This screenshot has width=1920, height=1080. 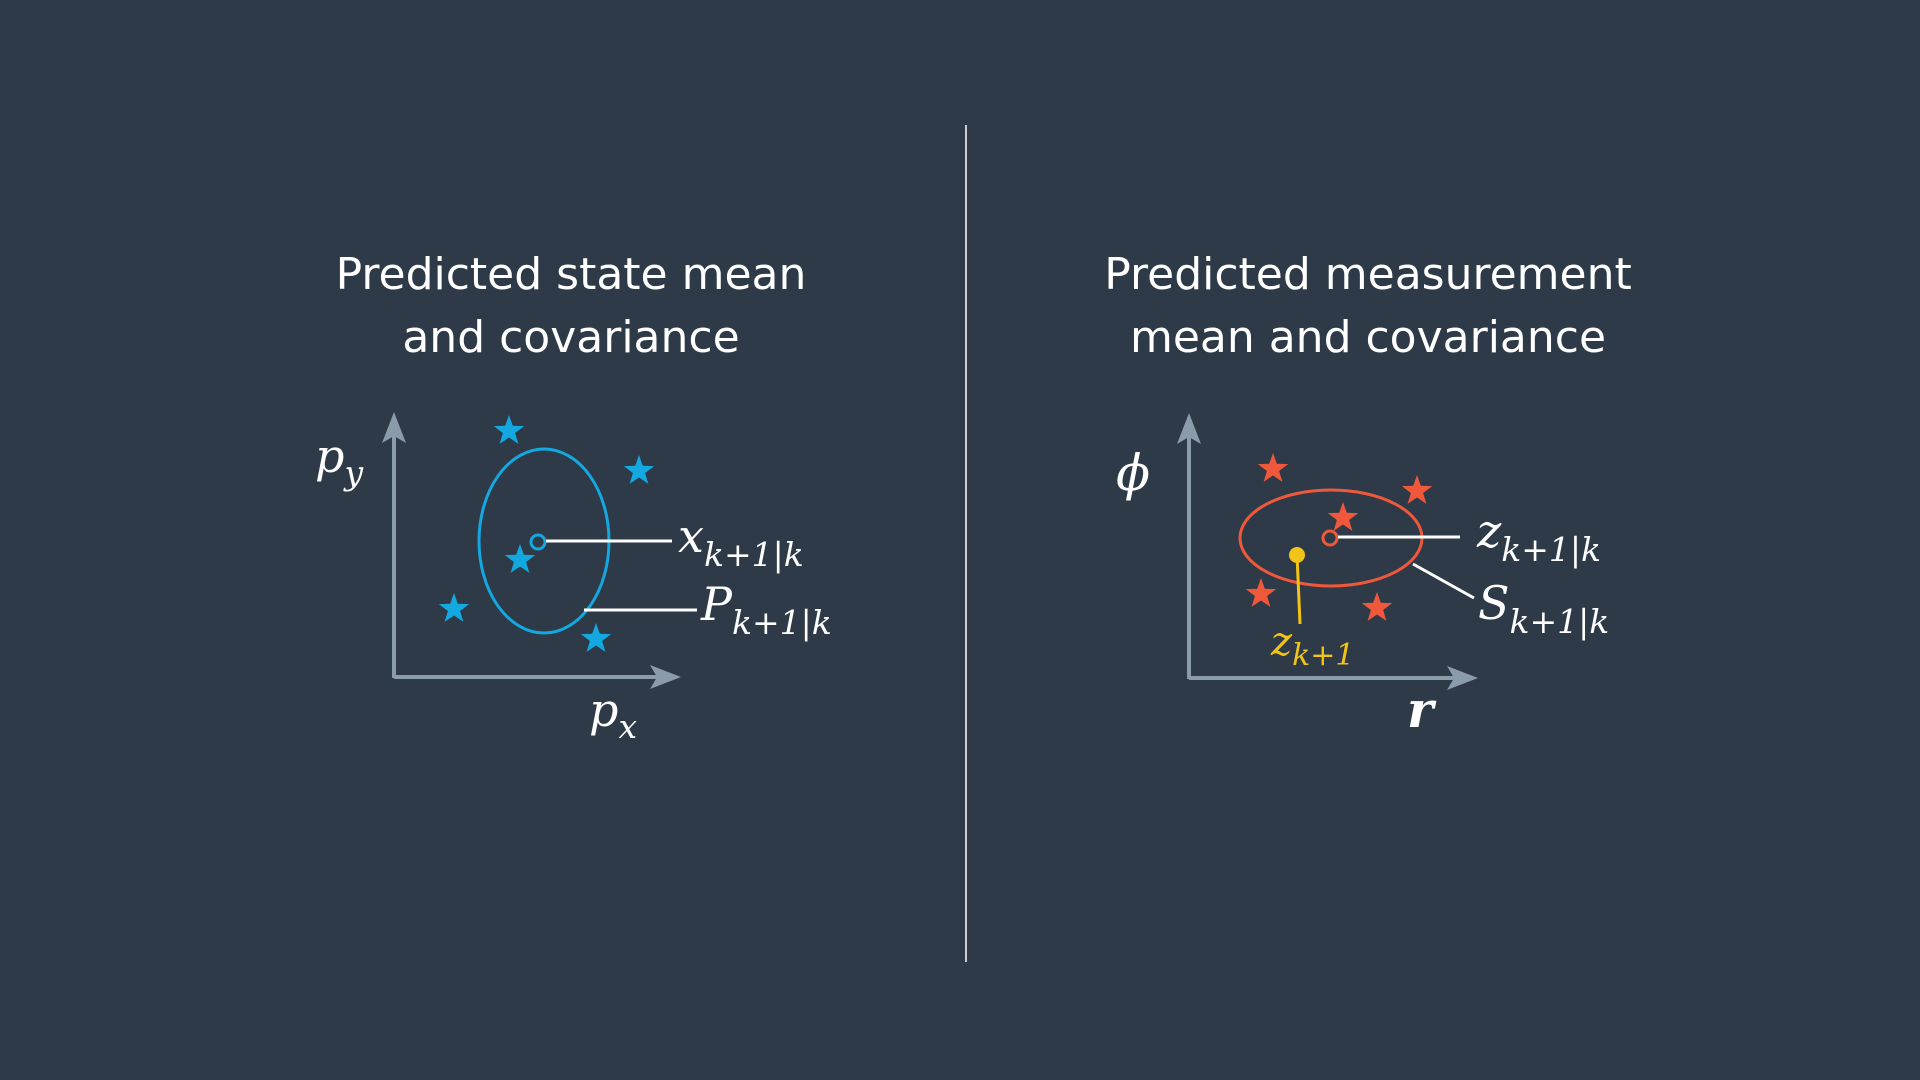 I want to click on measurement-mean-label: zk+1|k, so click(x=1538, y=536).